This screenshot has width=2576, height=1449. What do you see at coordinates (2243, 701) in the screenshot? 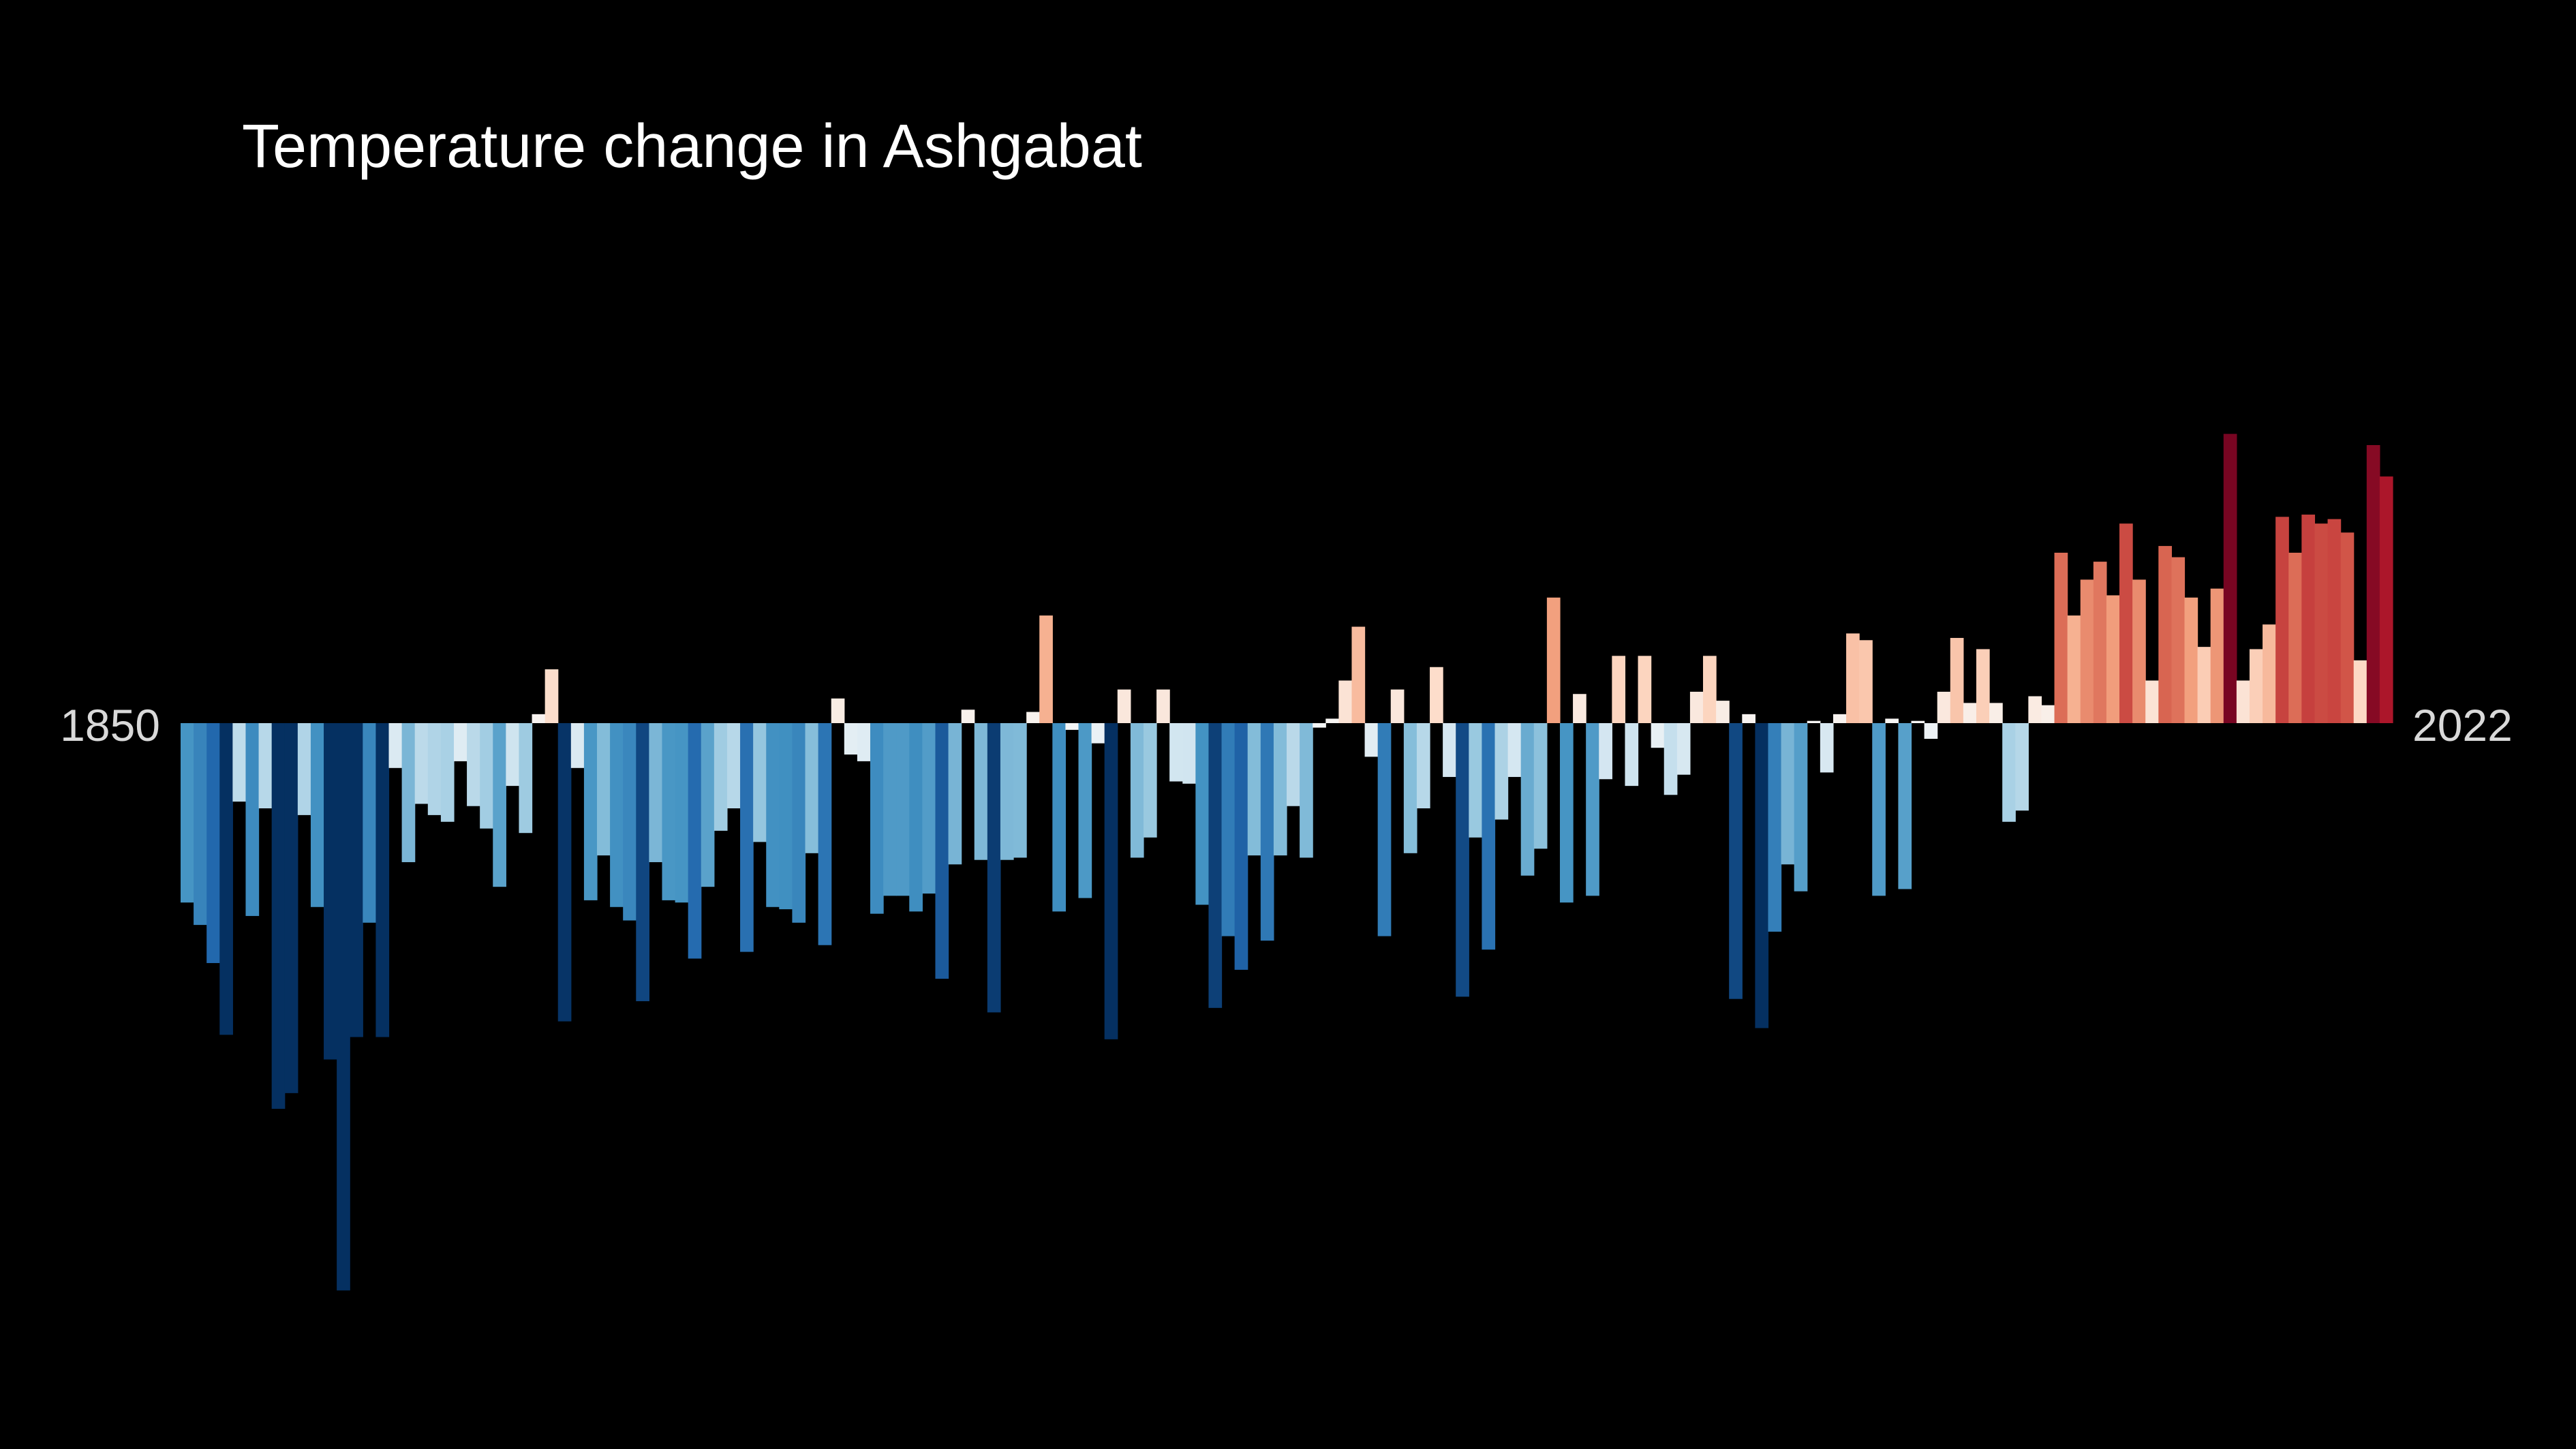
I see `bar-2008` at bounding box center [2243, 701].